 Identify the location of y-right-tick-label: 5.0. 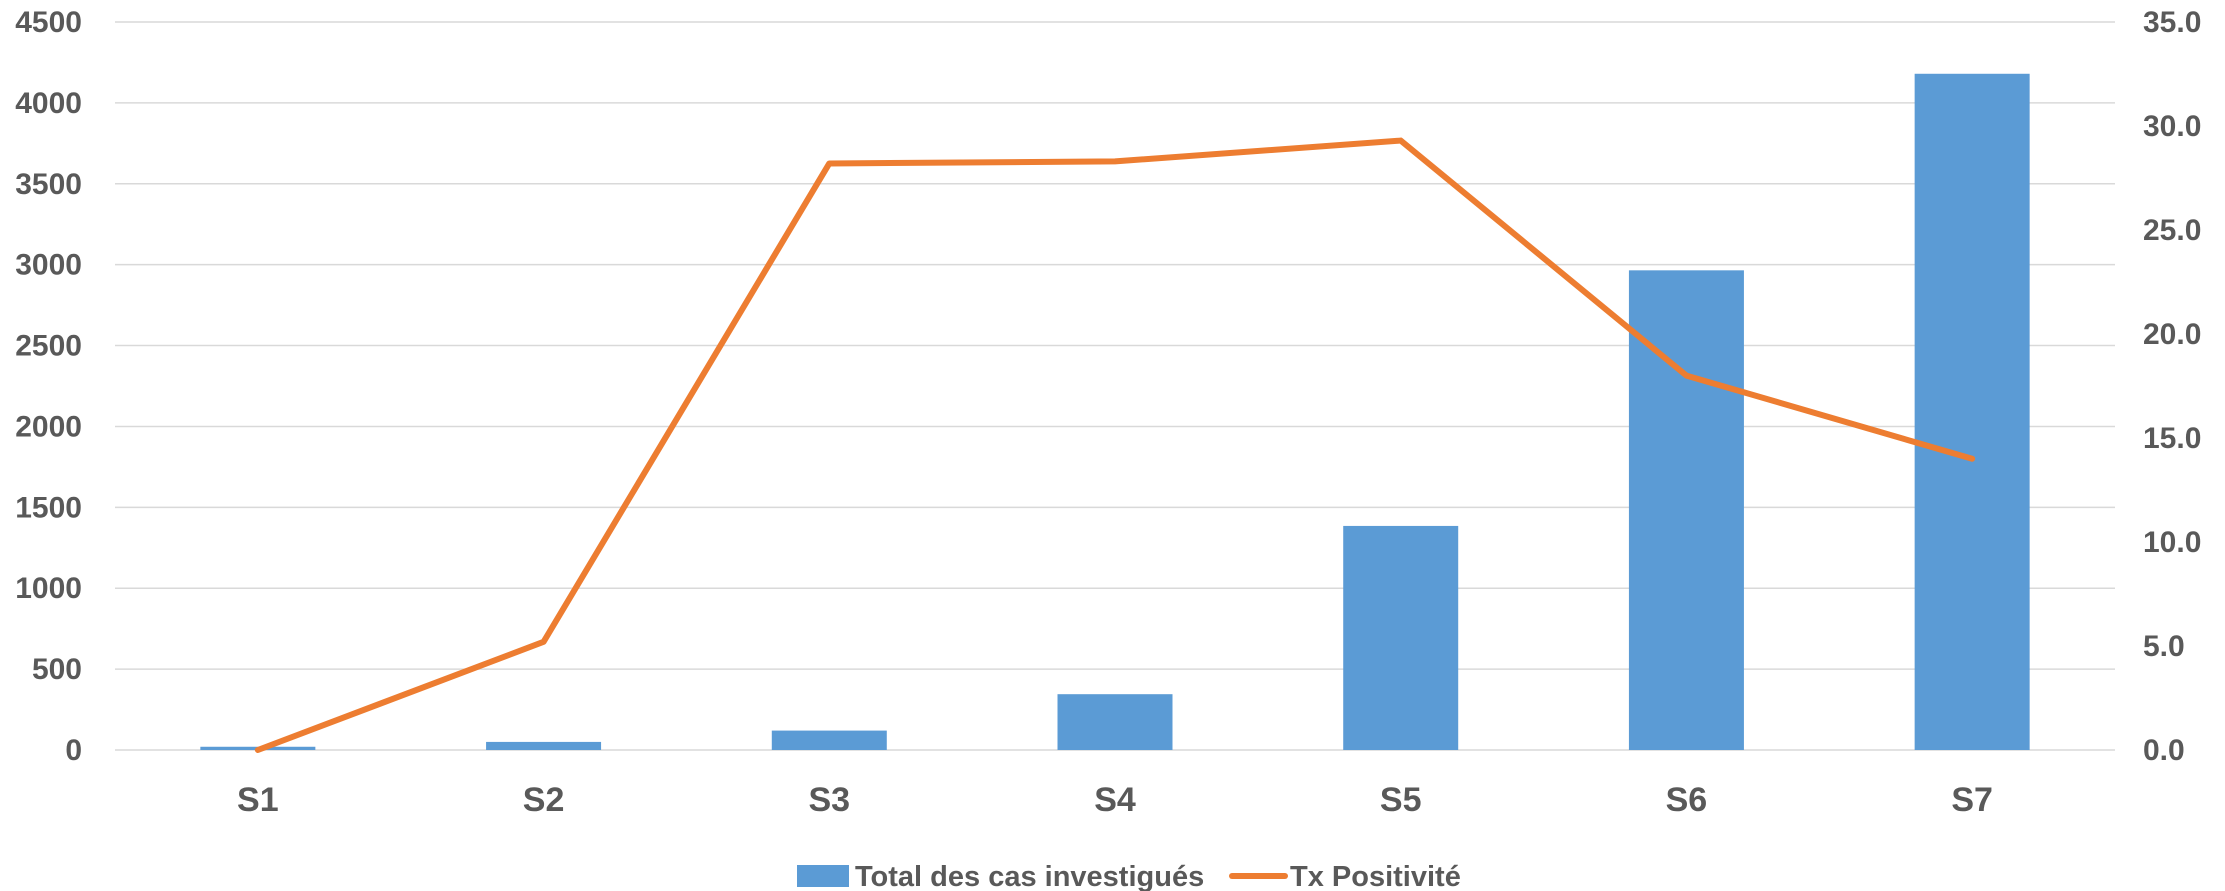
(2164, 646).